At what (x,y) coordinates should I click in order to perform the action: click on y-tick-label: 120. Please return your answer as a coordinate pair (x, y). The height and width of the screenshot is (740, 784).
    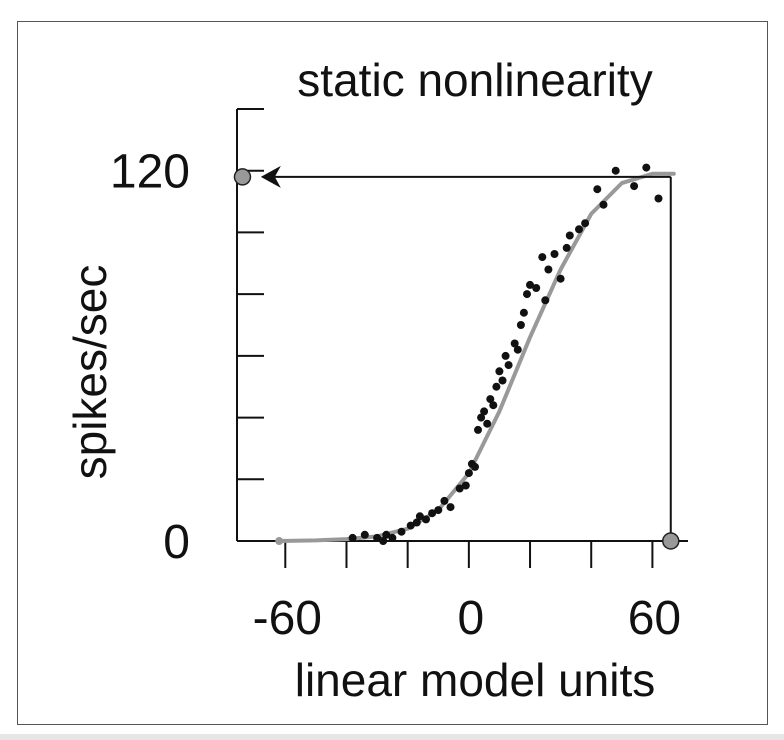
    Looking at the image, I should click on (150, 172).